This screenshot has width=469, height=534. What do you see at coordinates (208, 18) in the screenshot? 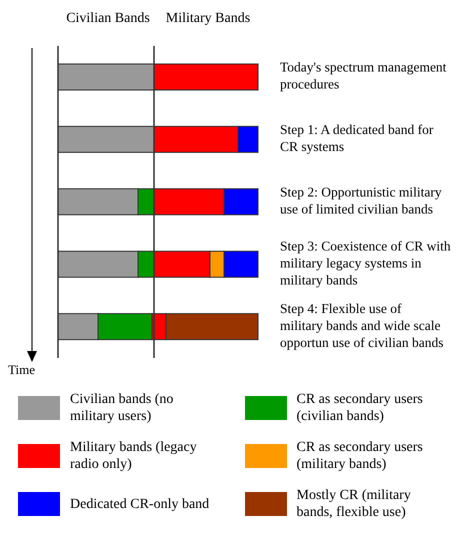
I see `text: Military Bands` at bounding box center [208, 18].